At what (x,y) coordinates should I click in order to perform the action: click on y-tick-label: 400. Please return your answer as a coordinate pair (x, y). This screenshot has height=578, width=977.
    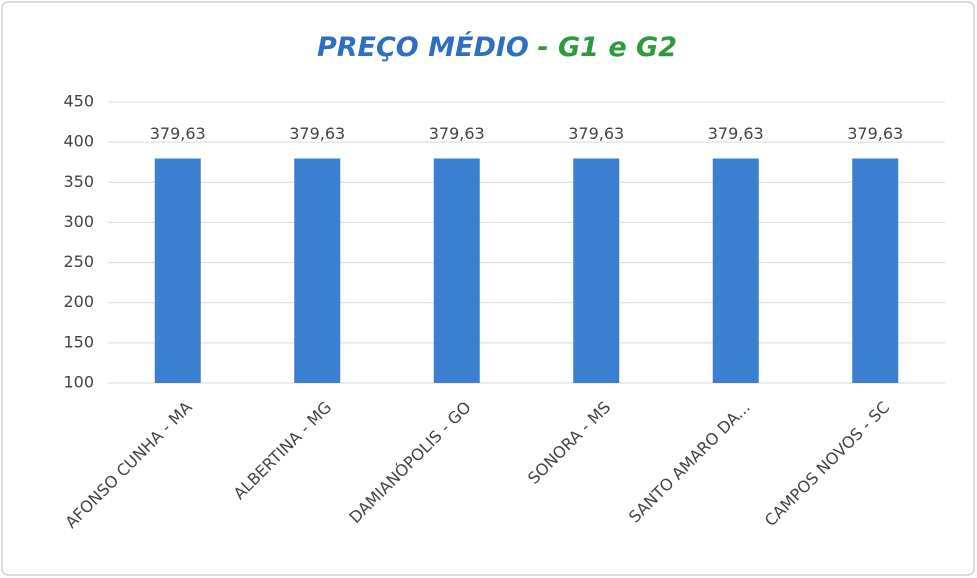
    Looking at the image, I should click on (78, 141).